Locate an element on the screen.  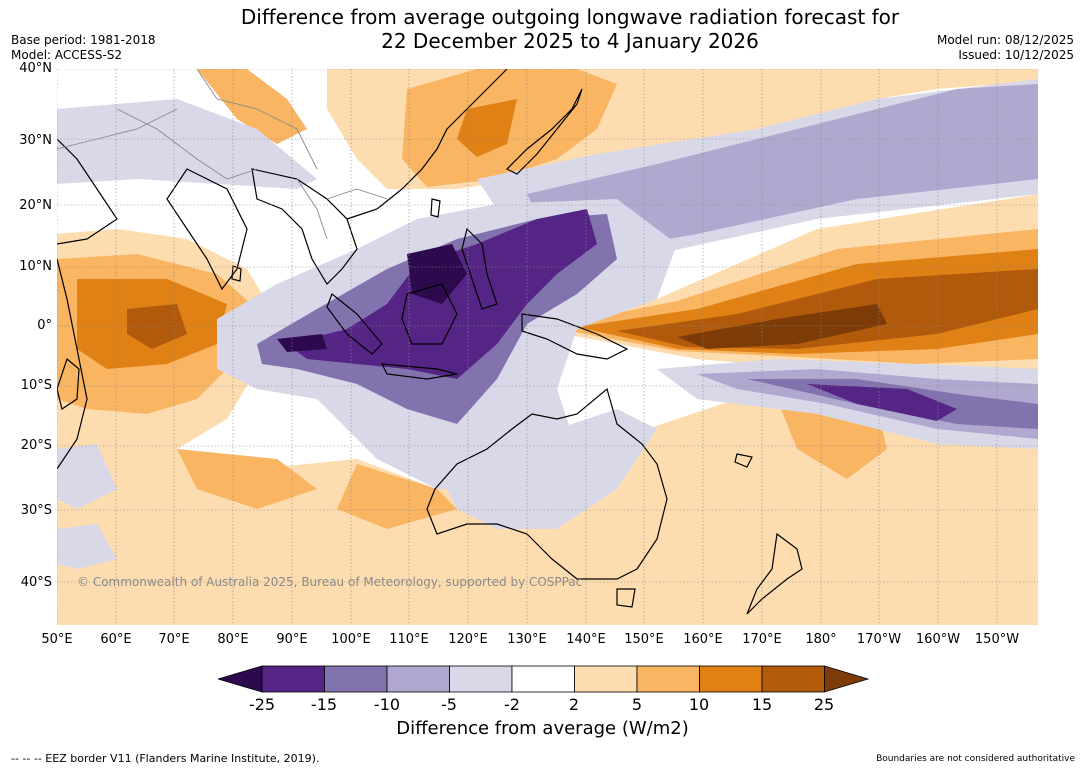
lon-label-160w: 160°W is located at coordinates (938, 639).